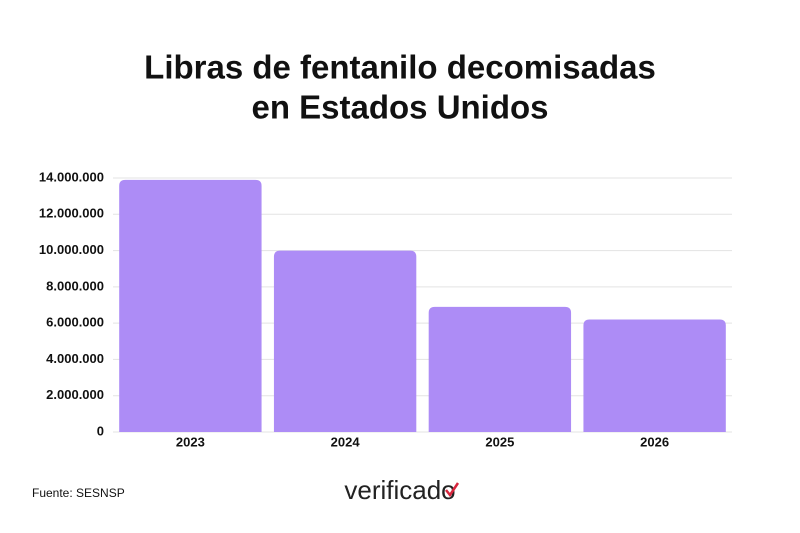  I want to click on y-tick-label: 6.000.000, so click(75, 322).